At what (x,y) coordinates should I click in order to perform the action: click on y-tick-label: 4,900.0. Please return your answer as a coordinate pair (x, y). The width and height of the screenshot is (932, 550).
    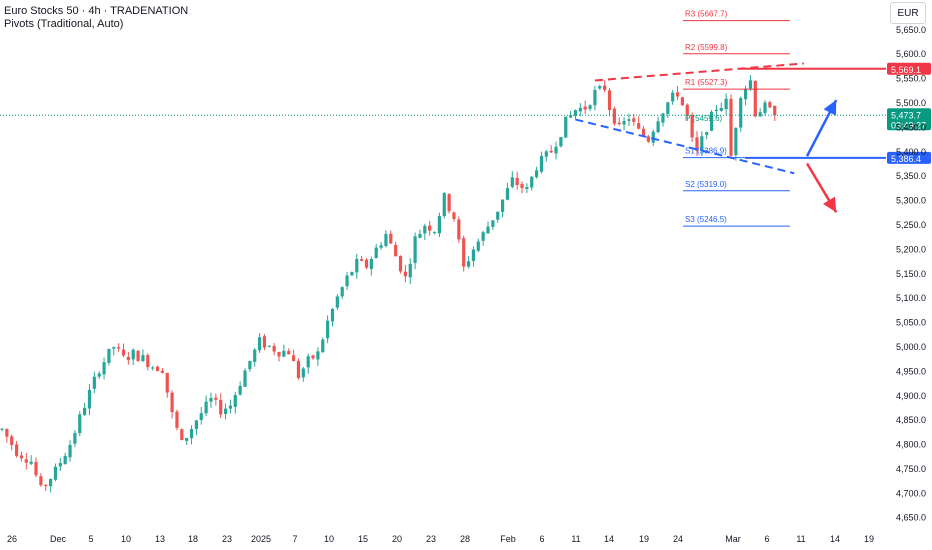
    Looking at the image, I should click on (911, 396).